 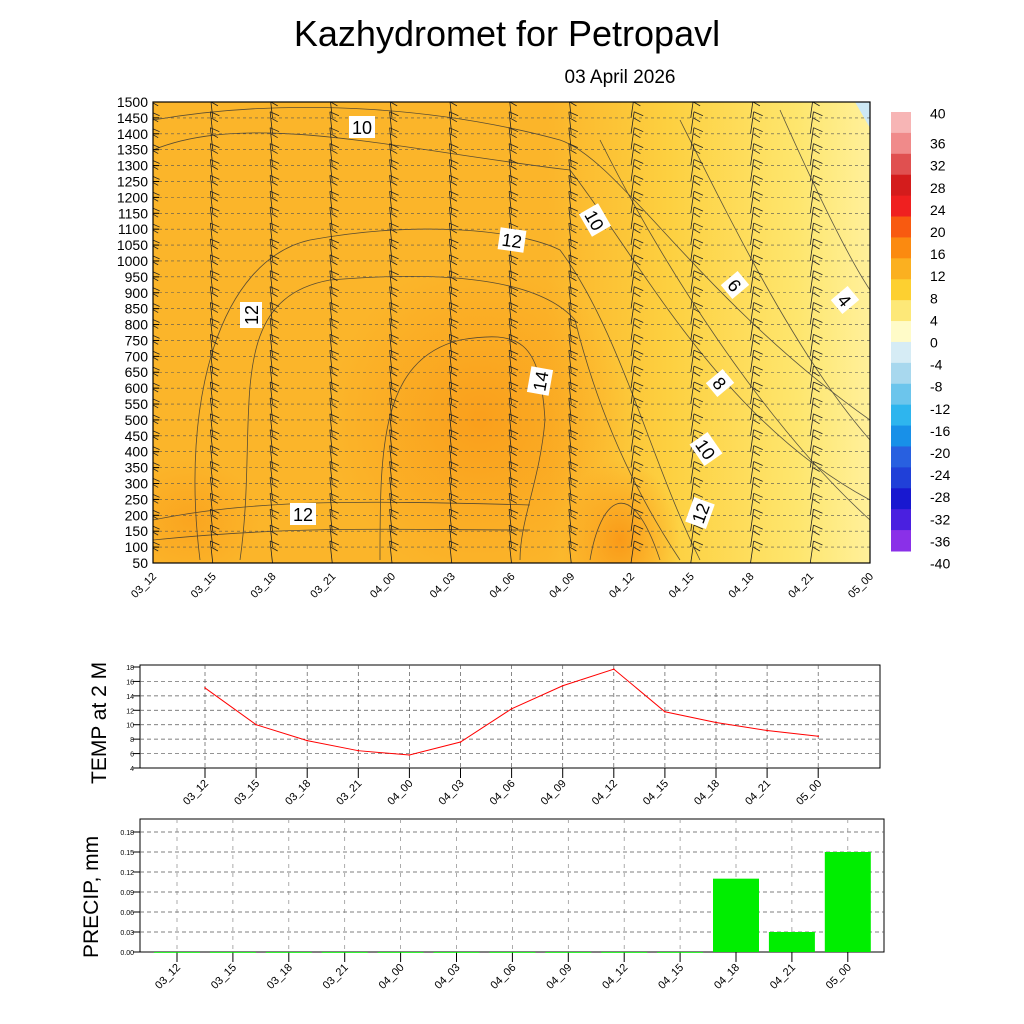 What do you see at coordinates (400, 793) in the screenshot?
I see `x-tick-label: 04_00` at bounding box center [400, 793].